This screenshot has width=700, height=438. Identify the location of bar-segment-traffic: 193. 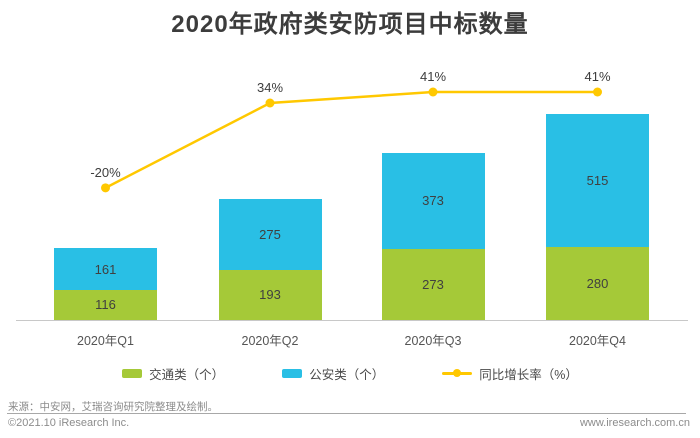
(270, 294).